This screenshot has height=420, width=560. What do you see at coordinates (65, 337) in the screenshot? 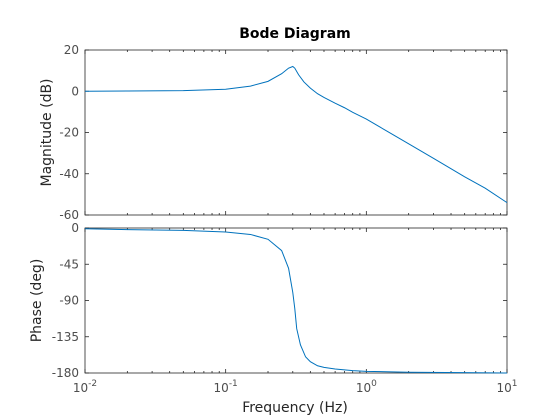
I see `phase-ytick-label: -135` at bounding box center [65, 337].